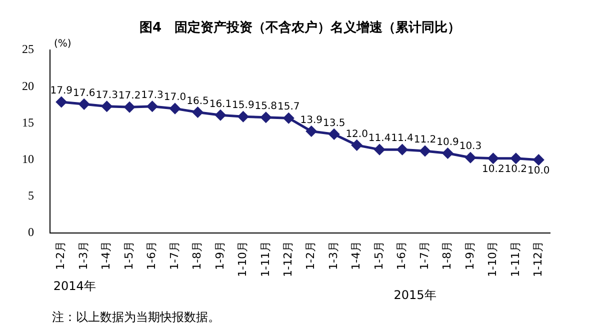  I want to click on data-label: 13.5, so click(334, 123).